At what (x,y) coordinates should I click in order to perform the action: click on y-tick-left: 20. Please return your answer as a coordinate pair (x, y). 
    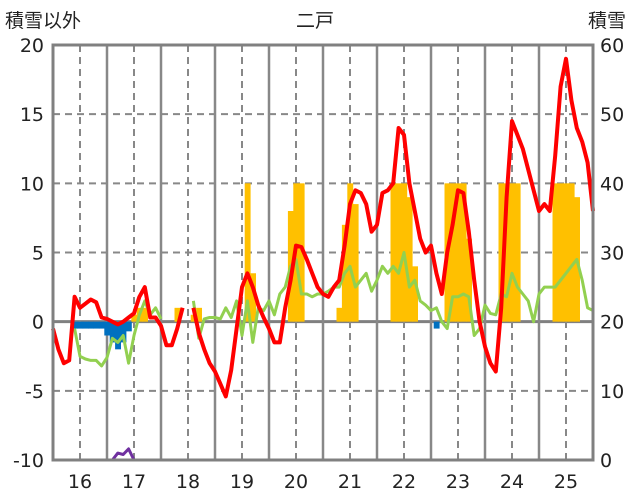
    Looking at the image, I should click on (32, 46).